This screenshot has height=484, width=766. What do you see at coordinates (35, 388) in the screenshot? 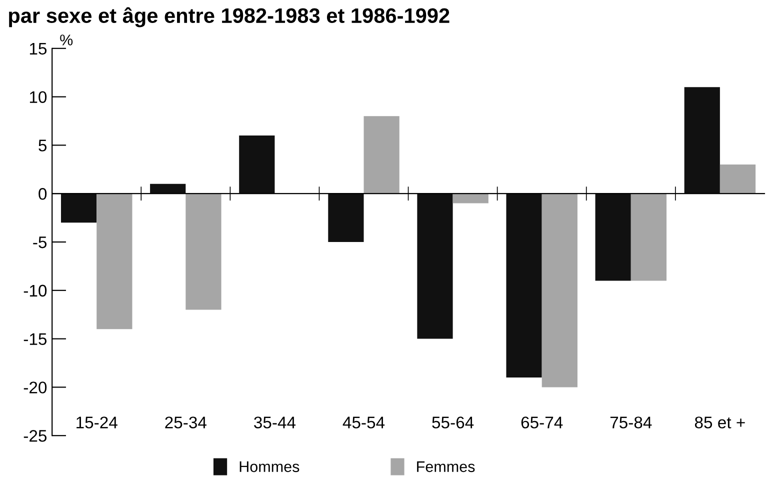
I see `y-tick-label: -20` at bounding box center [35, 388].